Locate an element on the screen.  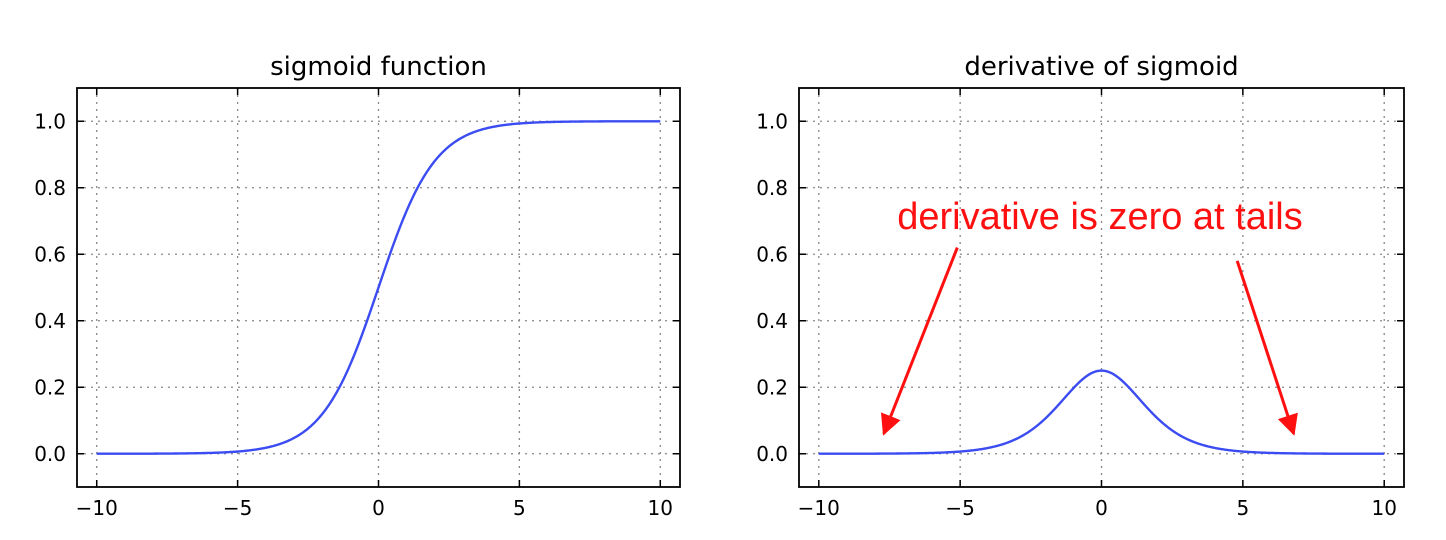
panel-1-x-tick-label: 5 is located at coordinates (519, 508).